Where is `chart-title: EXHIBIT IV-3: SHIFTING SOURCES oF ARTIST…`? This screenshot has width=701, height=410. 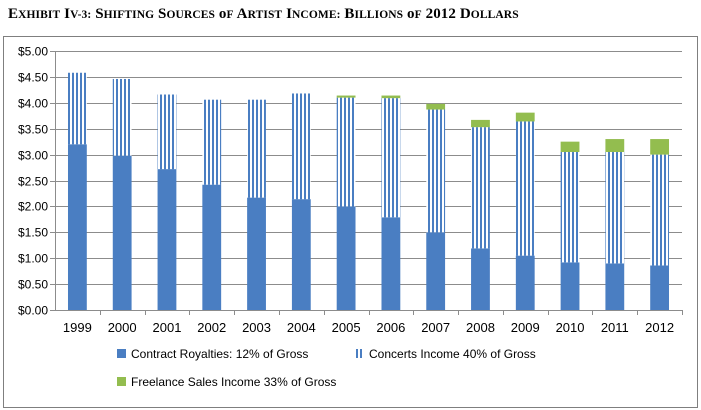 chart-title: EXHIBIT IV-3: SHIFTING SOURCES oF ARTIST… is located at coordinates (263, 14).